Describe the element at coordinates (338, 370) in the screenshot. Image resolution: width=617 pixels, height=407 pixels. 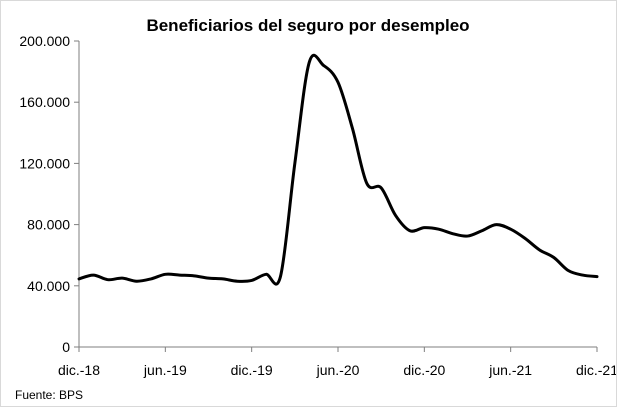
I see `x-tick-label: jun.-20` at that location.